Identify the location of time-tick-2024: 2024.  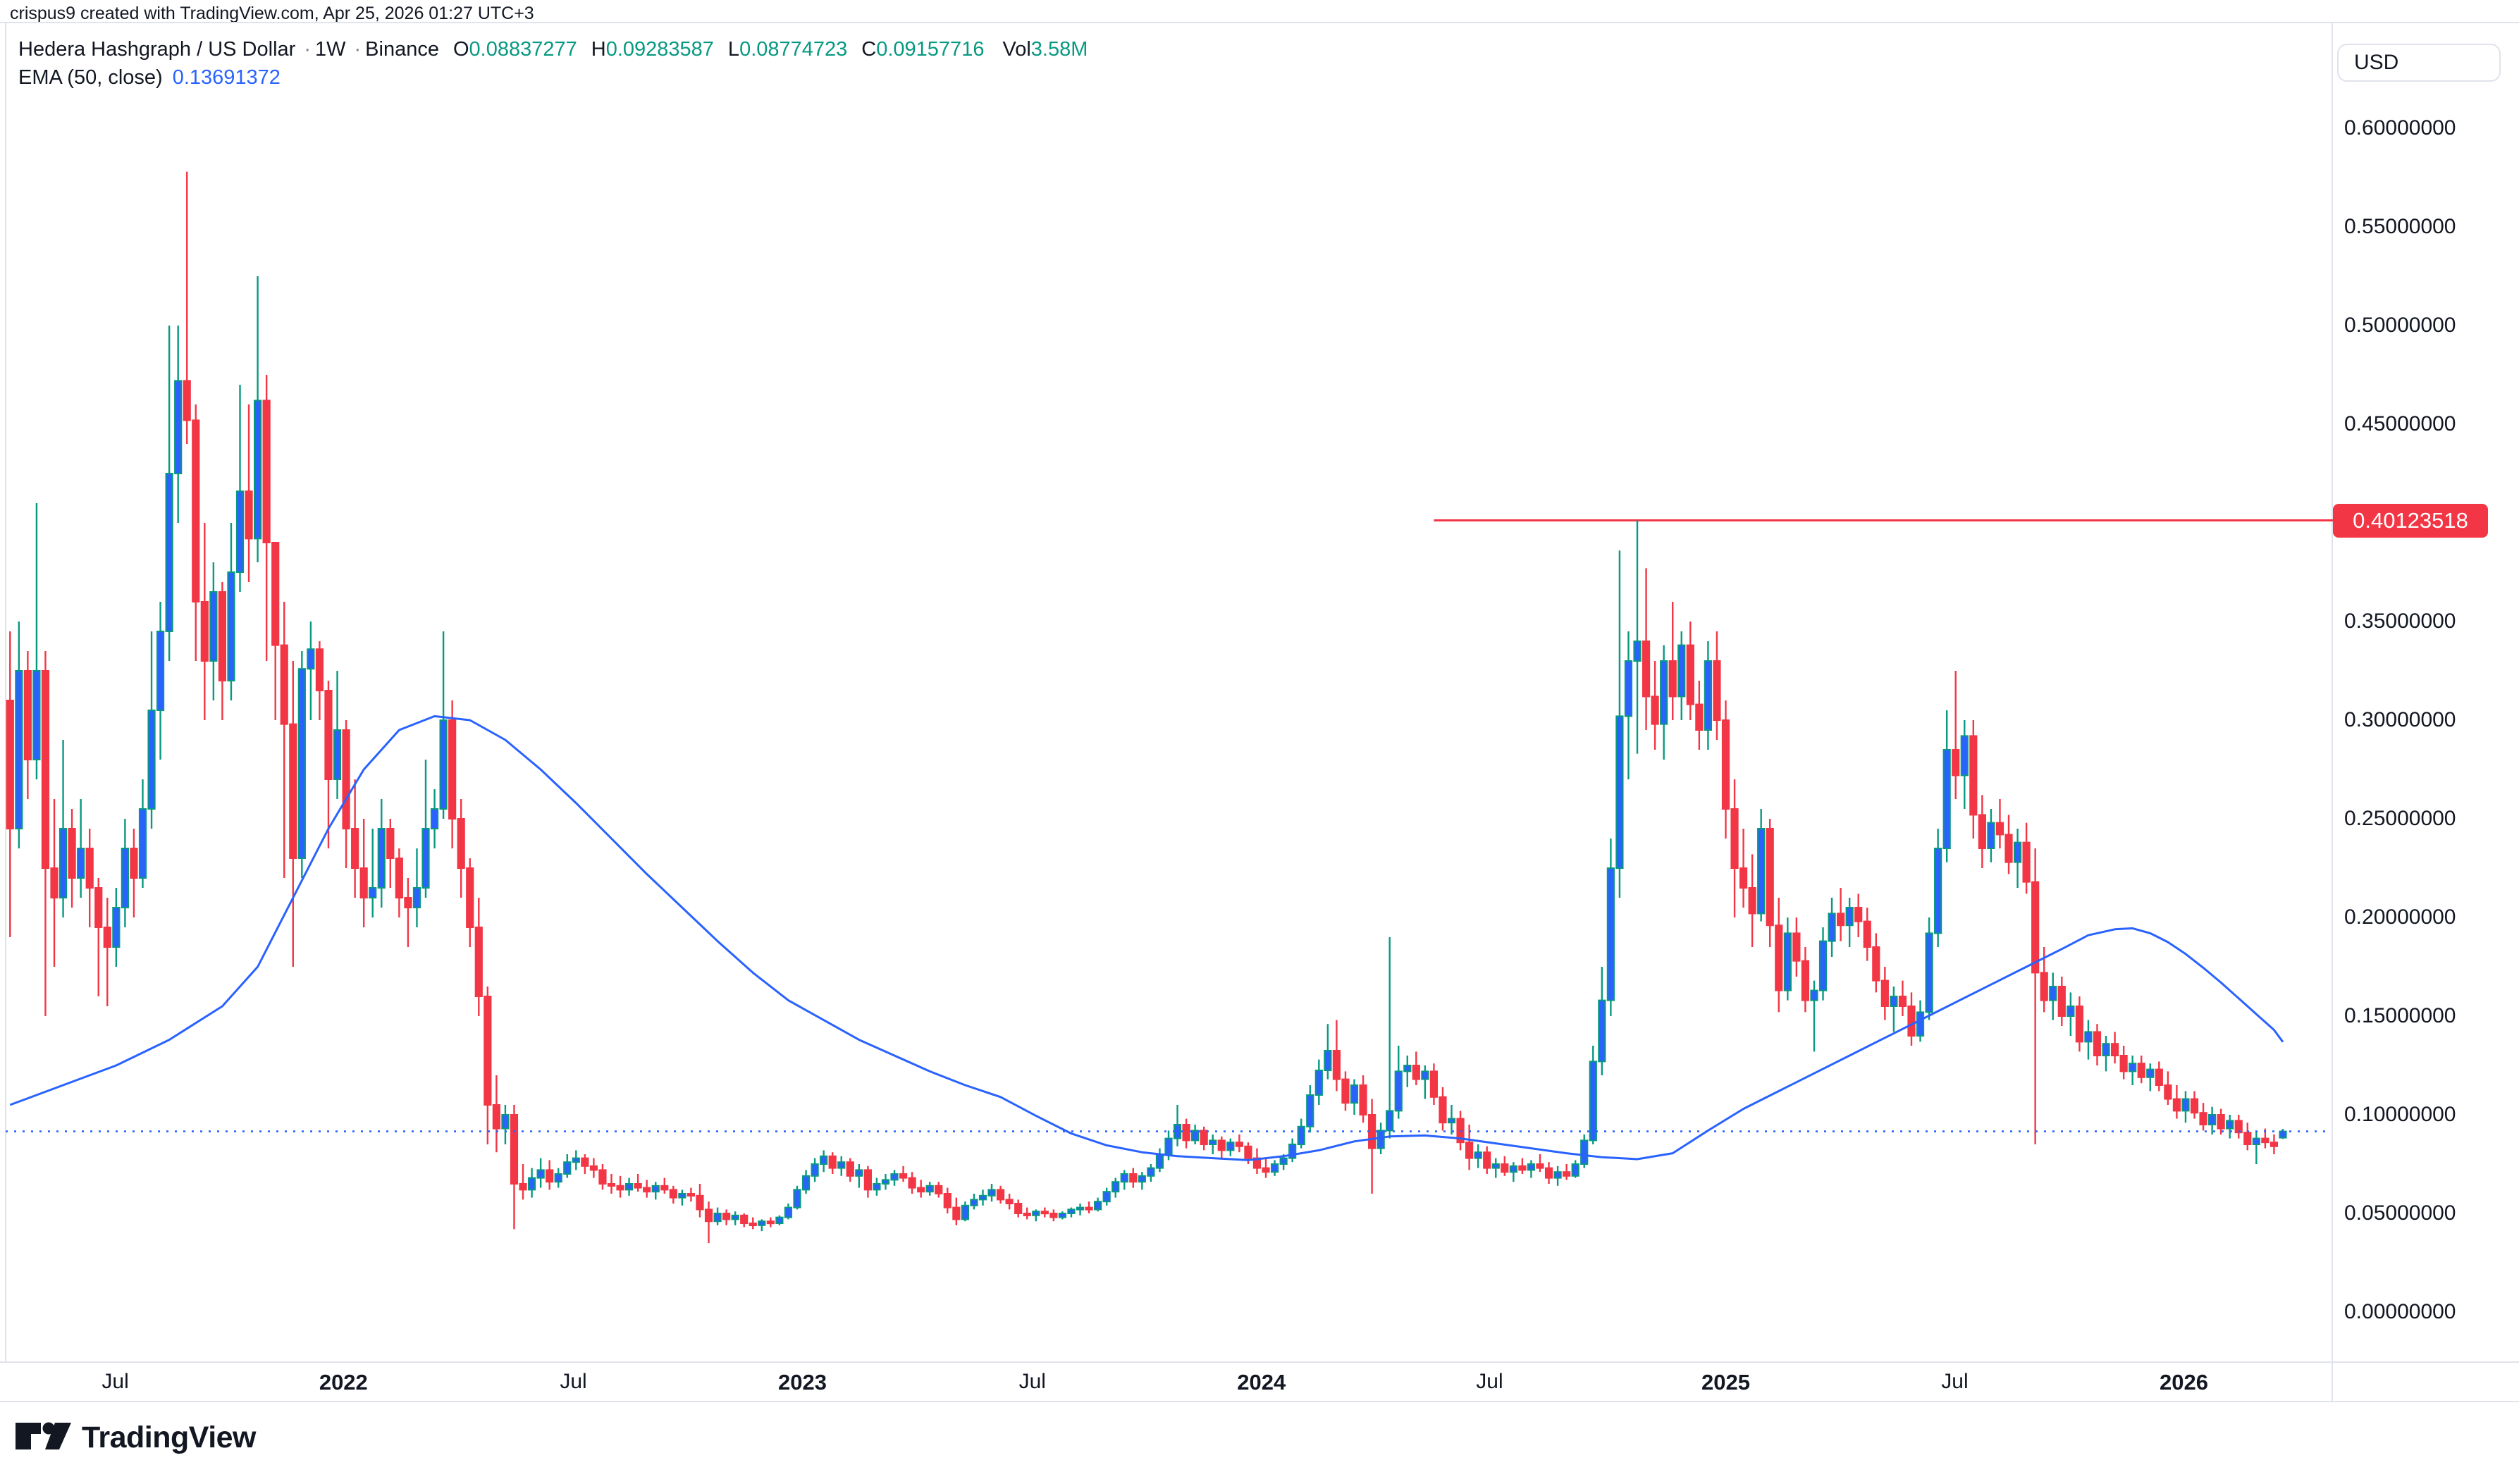
(1261, 1382).